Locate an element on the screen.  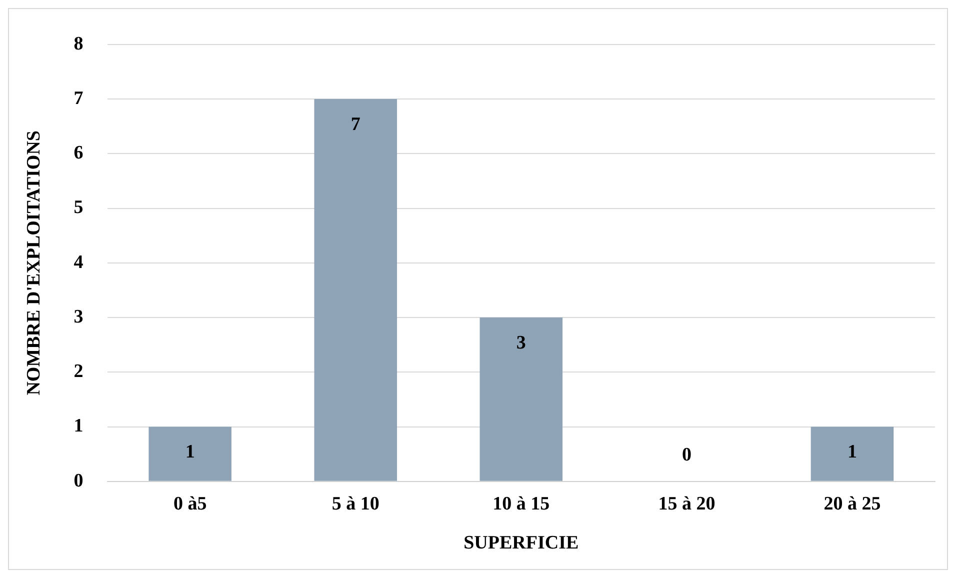
y-tick-label: 5 is located at coordinates (79, 207).